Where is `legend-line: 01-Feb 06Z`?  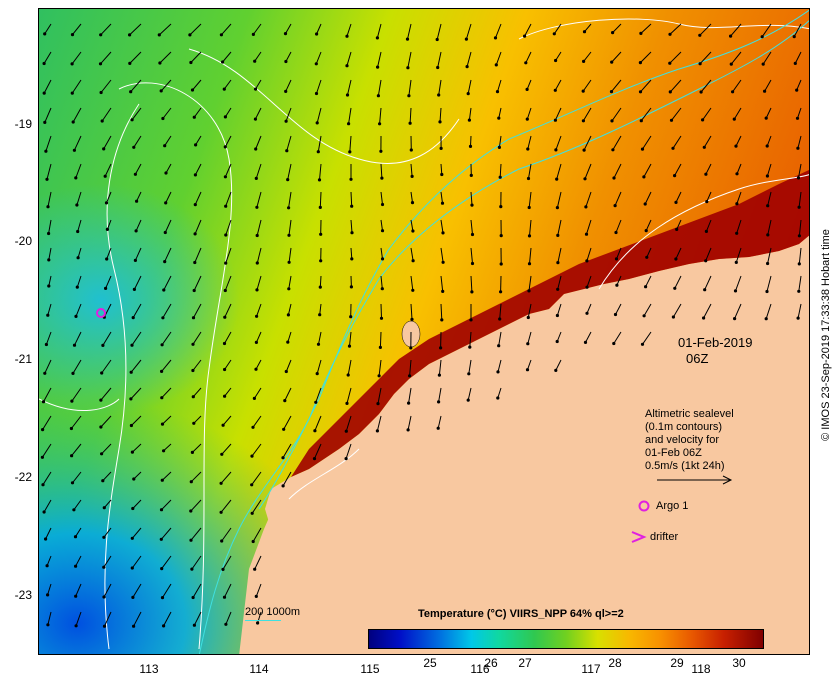 legend-line: 01-Feb 06Z is located at coordinates (673, 453).